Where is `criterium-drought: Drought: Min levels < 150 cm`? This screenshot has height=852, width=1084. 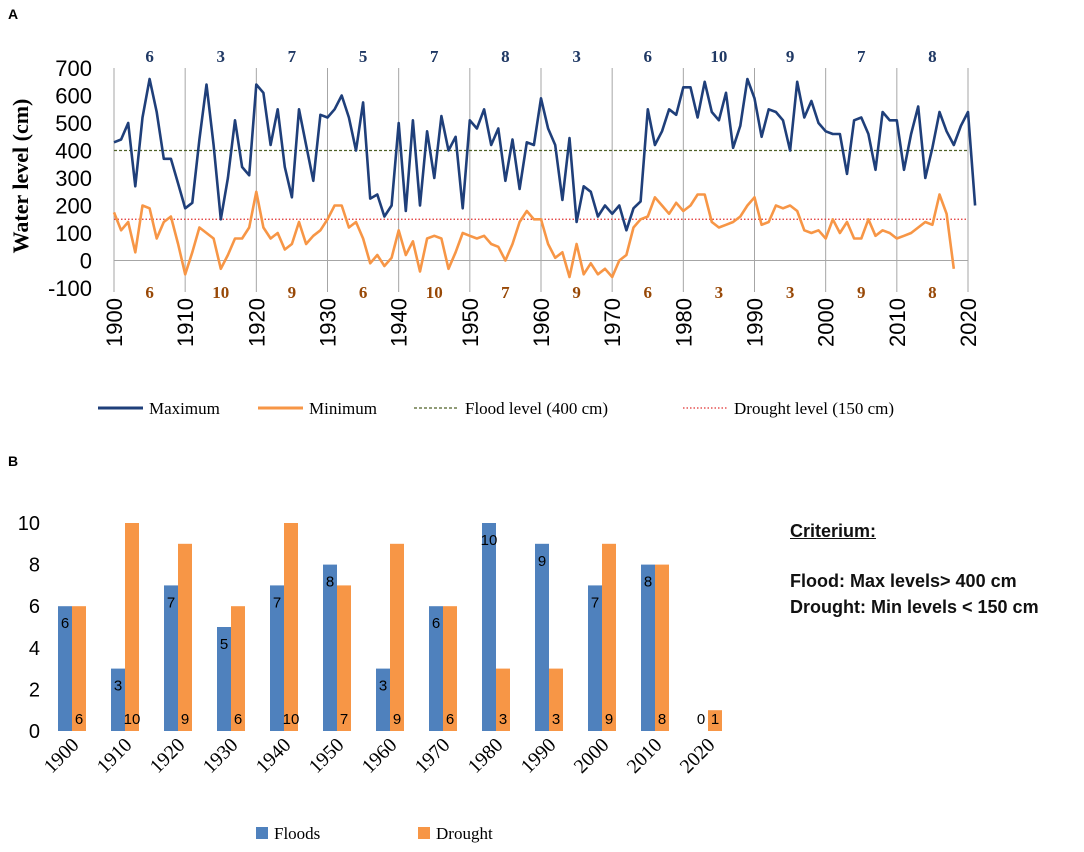
criterium-drought: Drought: Min levels < 150 cm is located at coordinates (914, 607).